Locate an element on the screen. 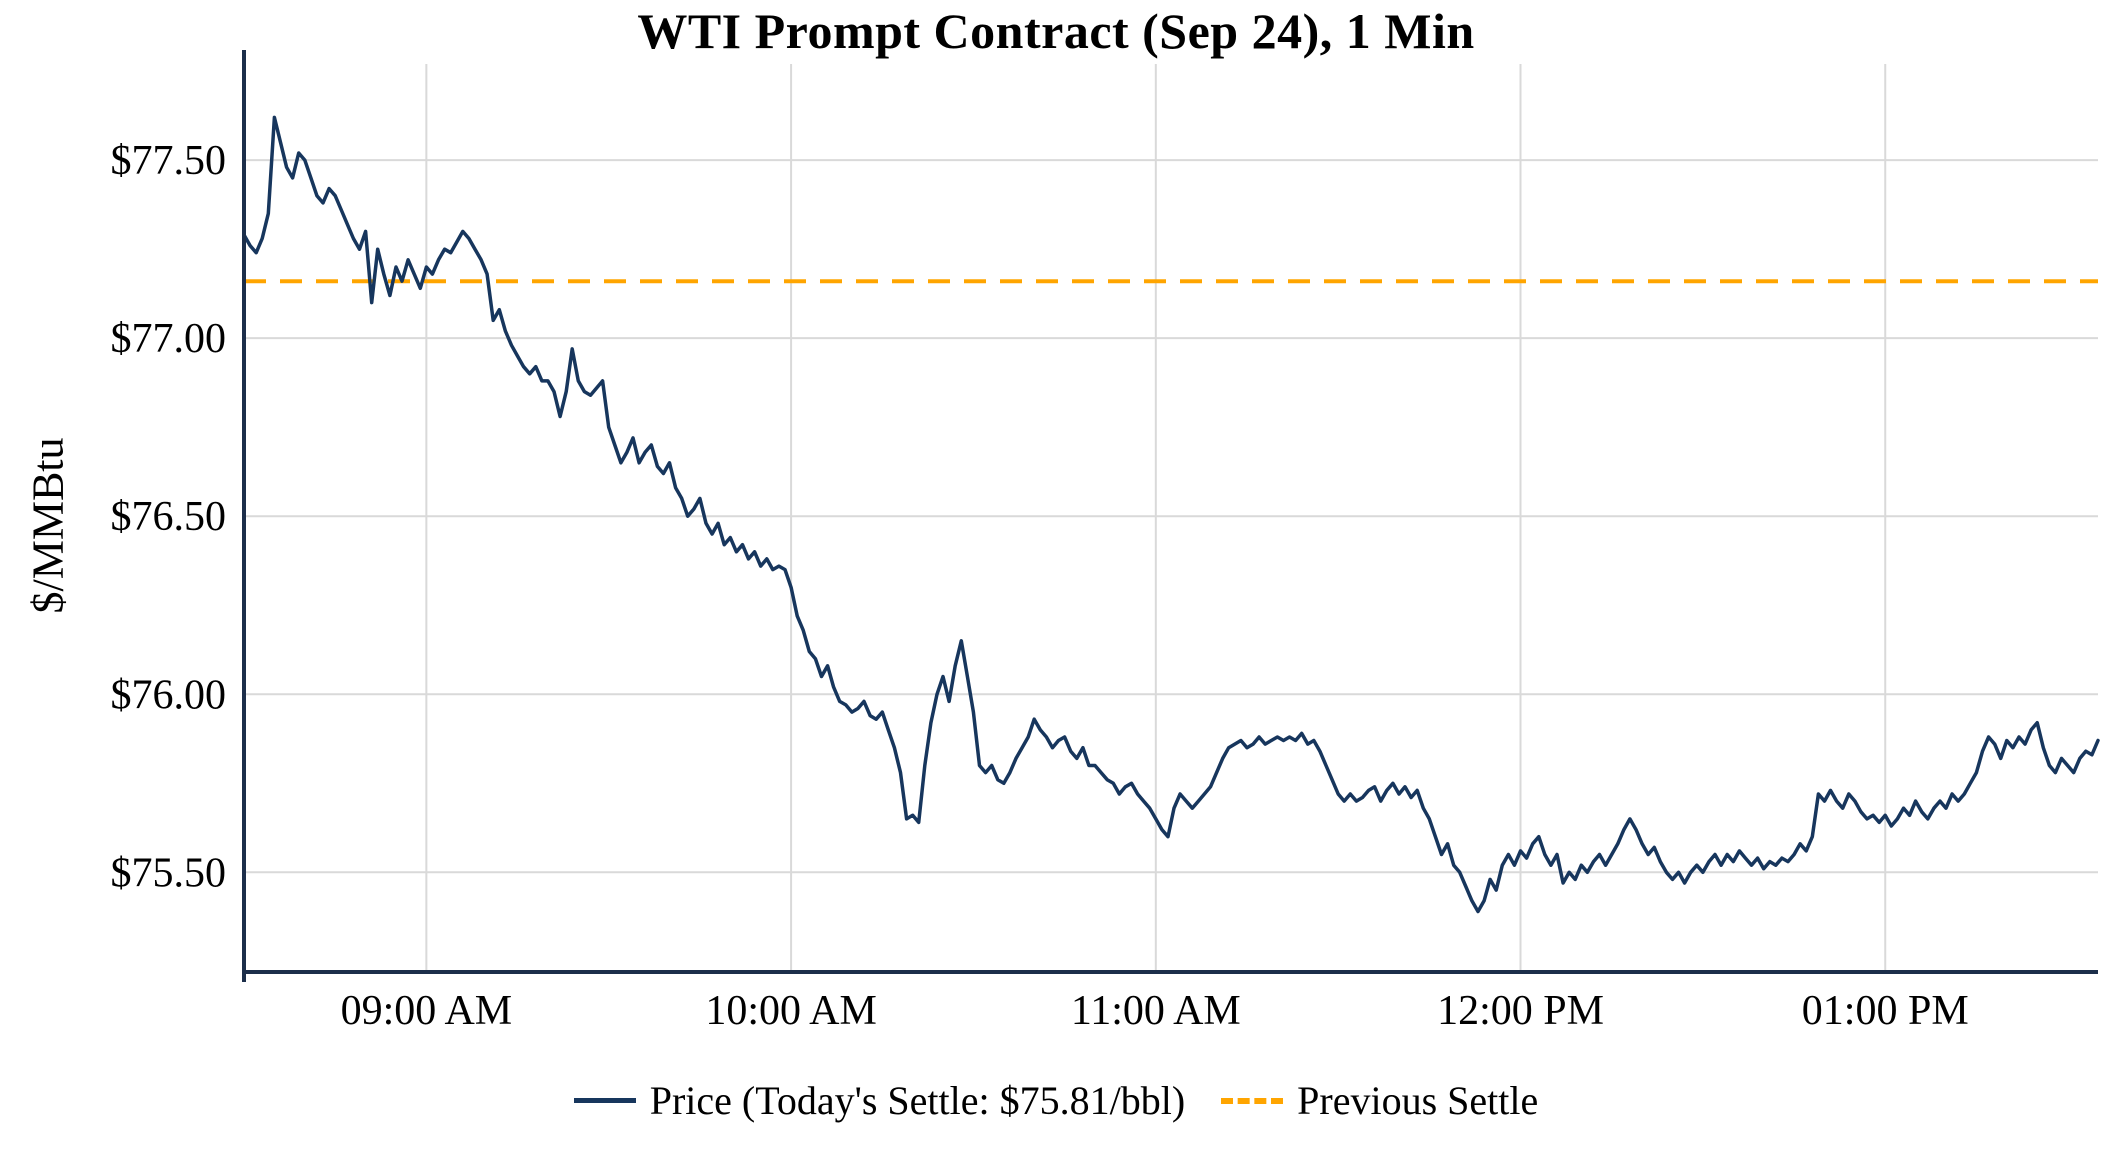  y-tick-label: $76.50 is located at coordinates (169, 517).